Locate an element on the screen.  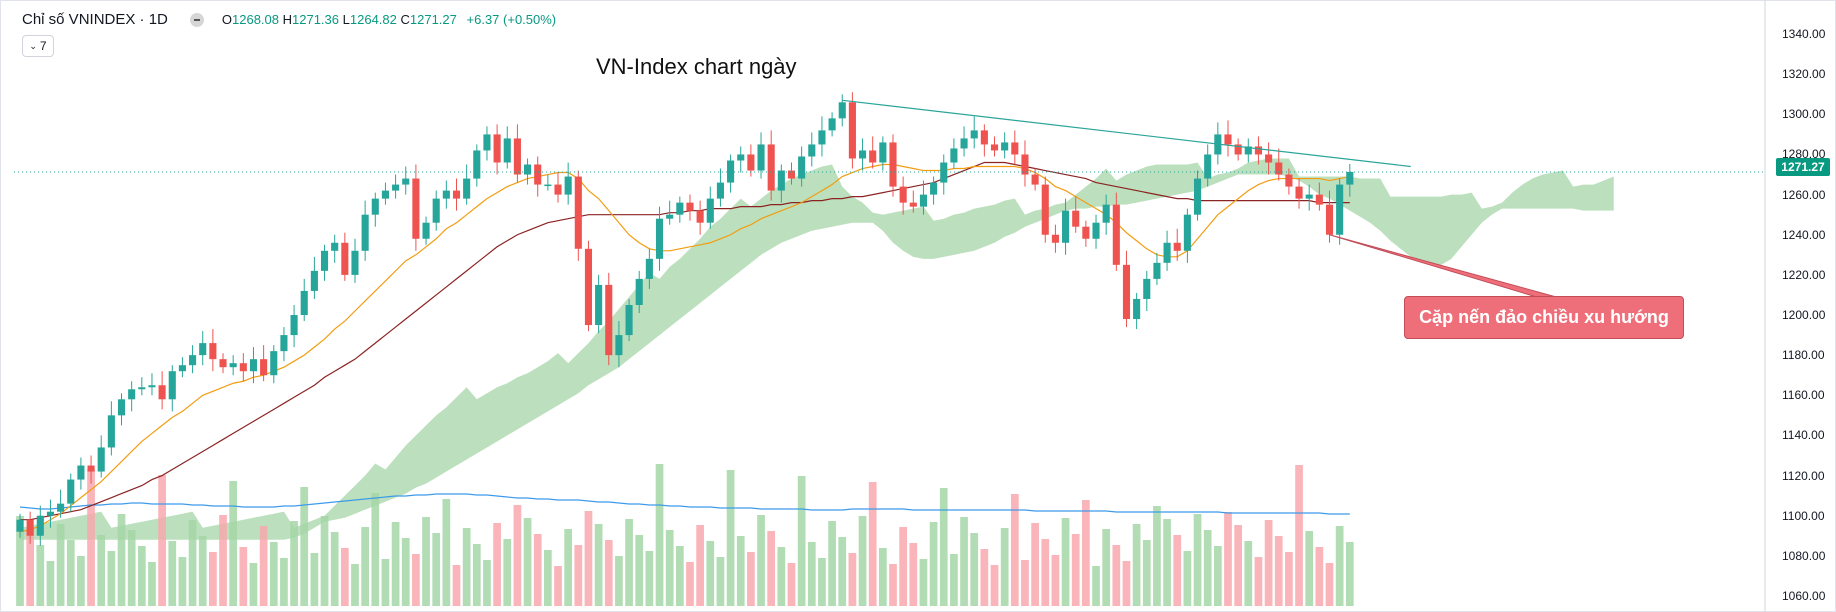
symbol-title: Chỉ số VNINDEX · 1D is located at coordinates (95, 19).